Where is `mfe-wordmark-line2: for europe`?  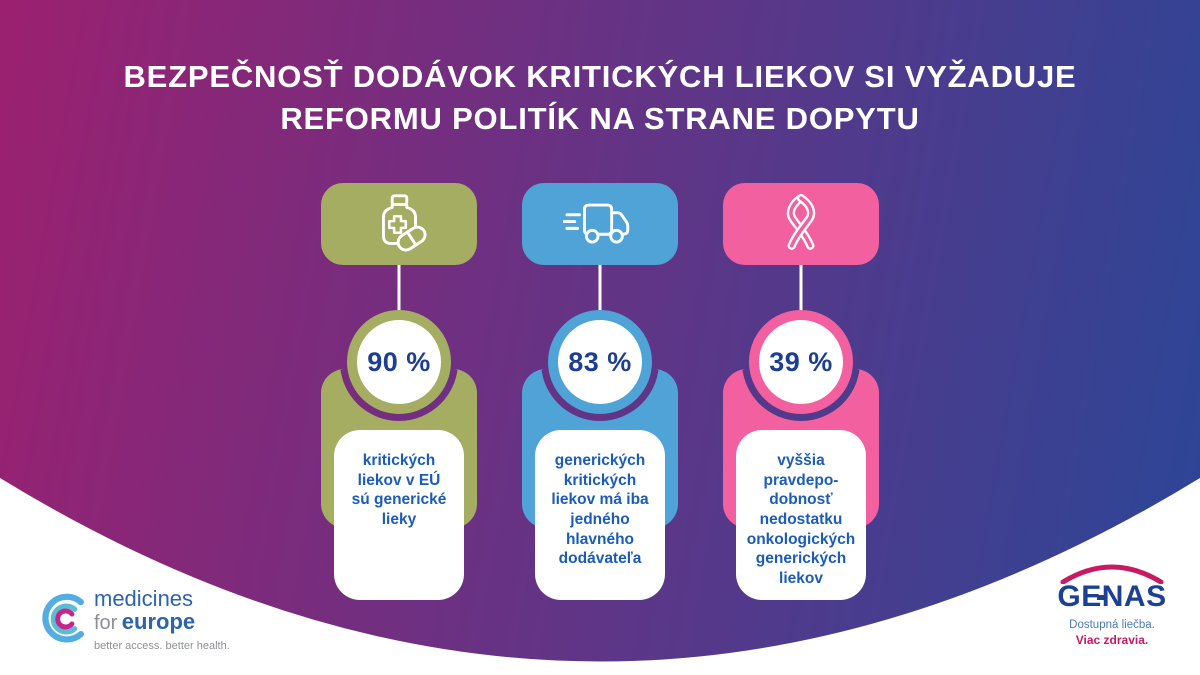 mfe-wordmark-line2: for europe is located at coordinates (162, 623).